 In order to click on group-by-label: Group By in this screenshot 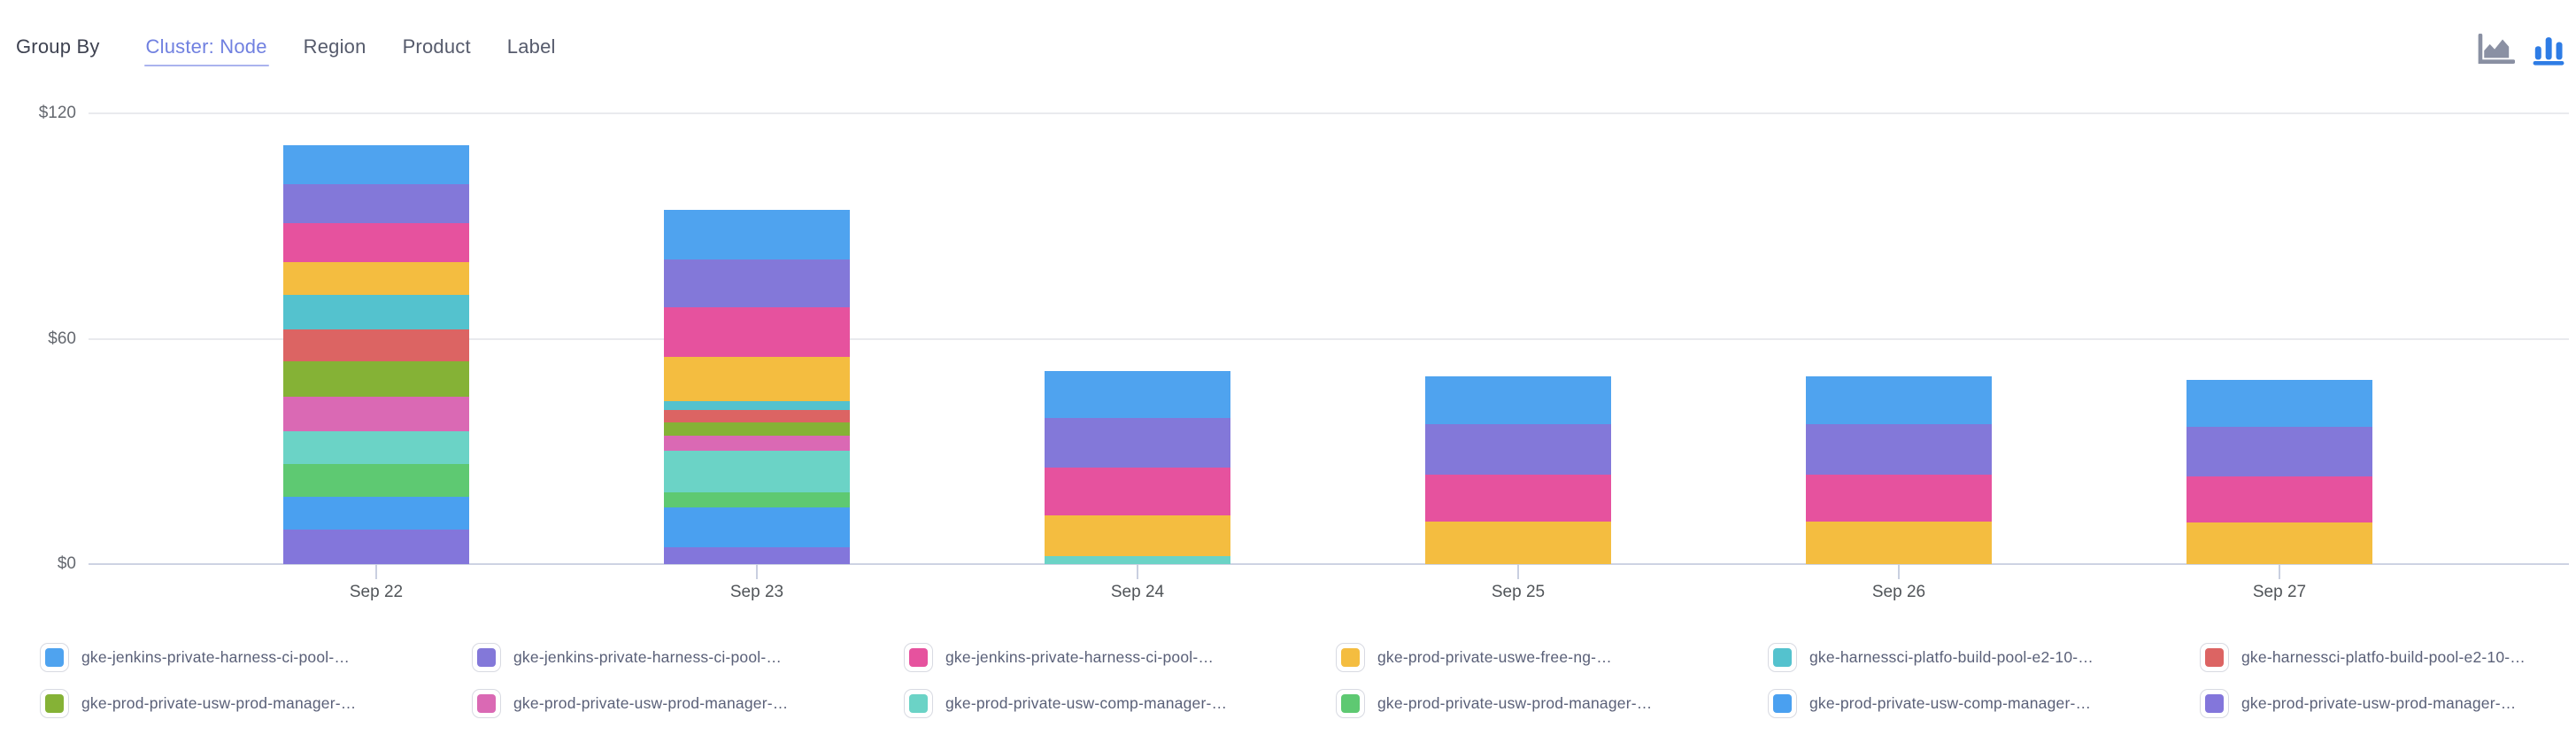, I will do `click(58, 46)`.